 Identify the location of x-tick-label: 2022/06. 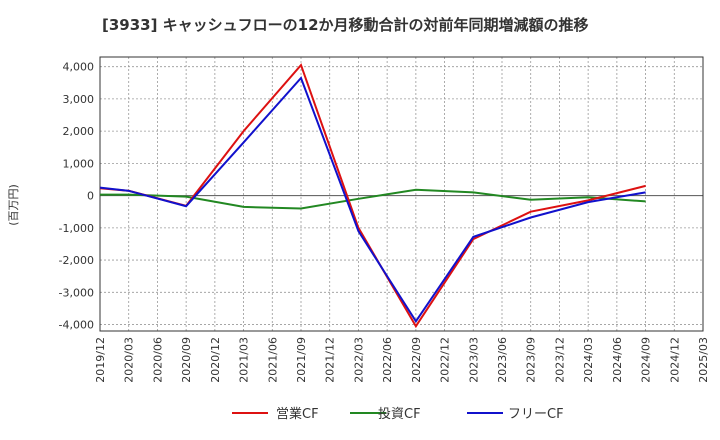
(387, 360).